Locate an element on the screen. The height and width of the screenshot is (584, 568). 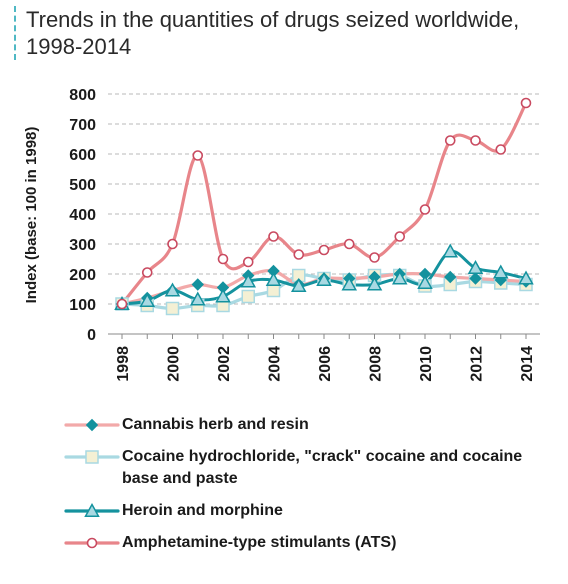
y-tick-label: 600 is located at coordinates (82, 155).